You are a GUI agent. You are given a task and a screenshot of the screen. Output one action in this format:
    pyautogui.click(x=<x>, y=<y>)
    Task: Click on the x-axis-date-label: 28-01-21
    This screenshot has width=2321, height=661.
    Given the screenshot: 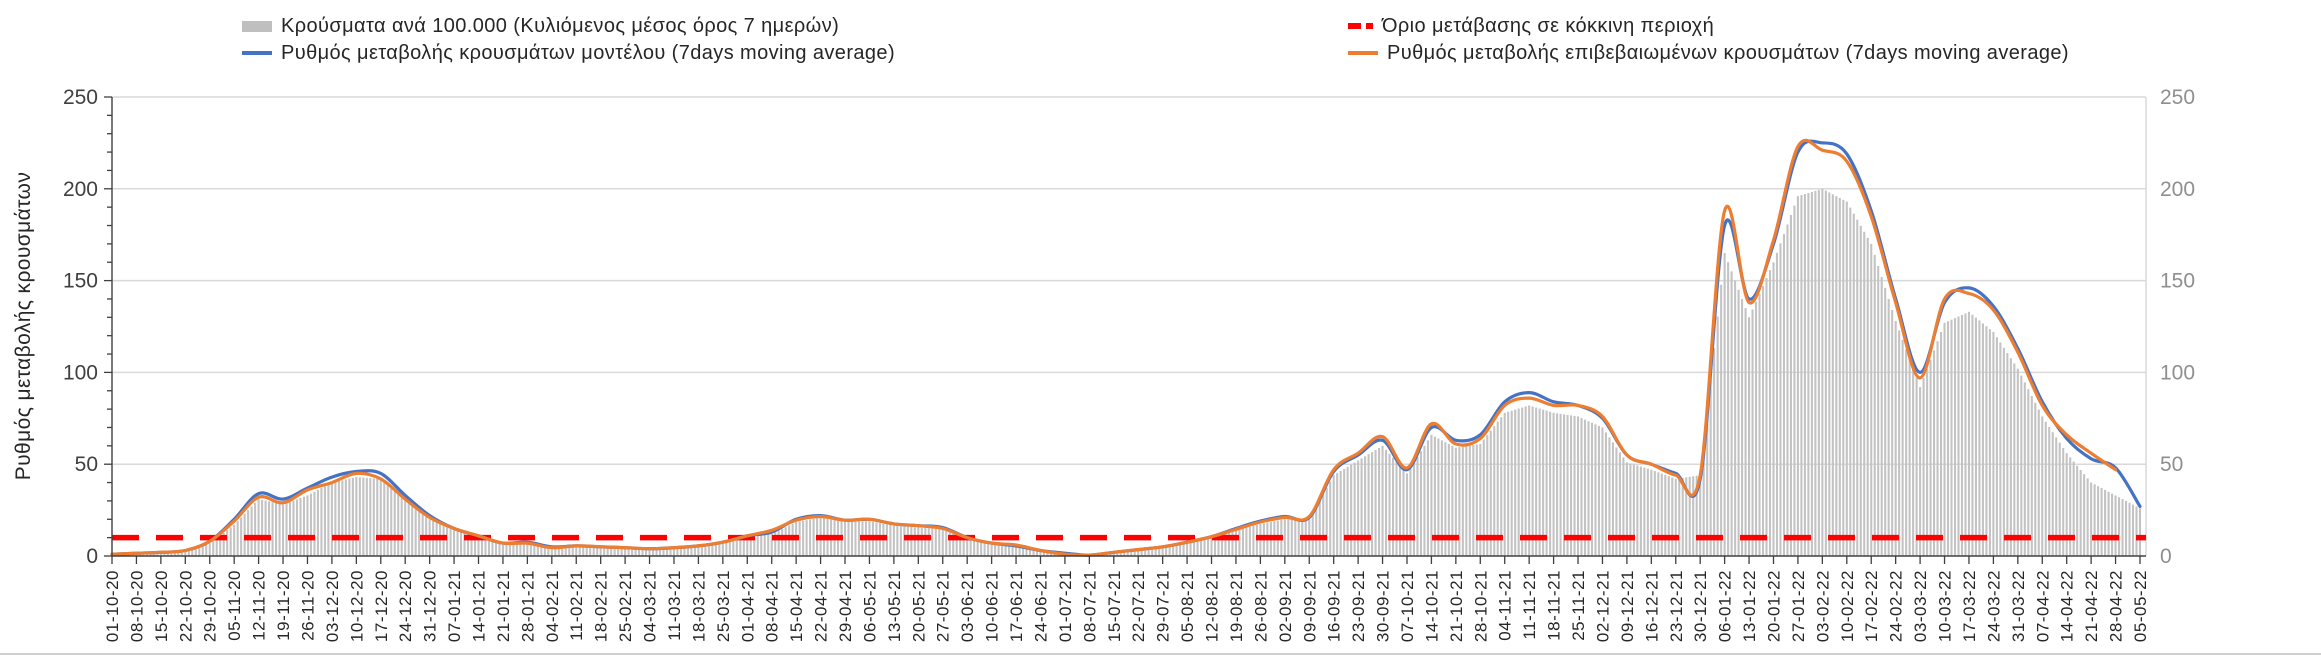 What is the action you would take?
    pyautogui.click(x=527, y=606)
    